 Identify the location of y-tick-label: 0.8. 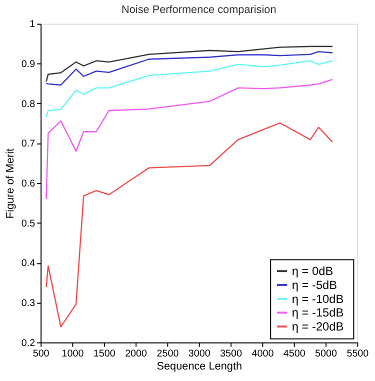
(28, 104).